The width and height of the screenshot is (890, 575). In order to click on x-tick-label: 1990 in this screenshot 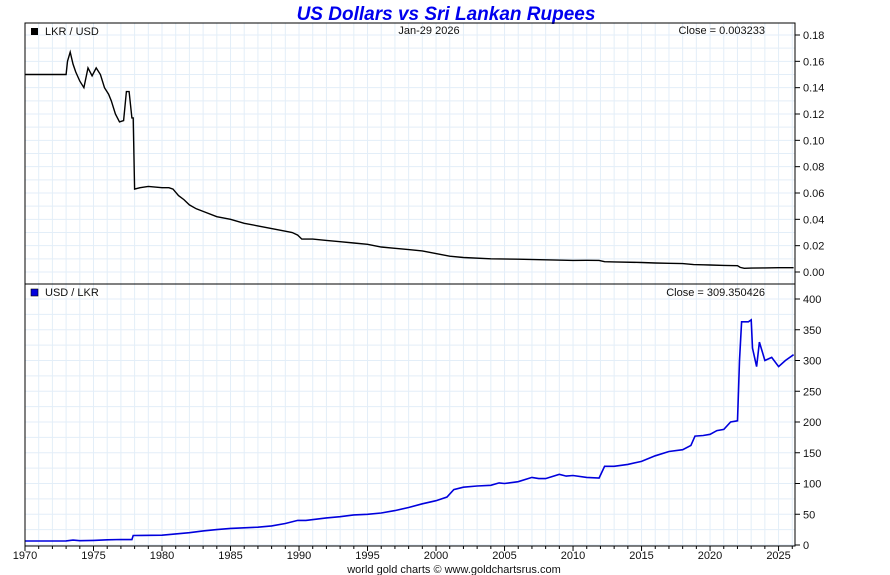, I will do `click(299, 556)`.